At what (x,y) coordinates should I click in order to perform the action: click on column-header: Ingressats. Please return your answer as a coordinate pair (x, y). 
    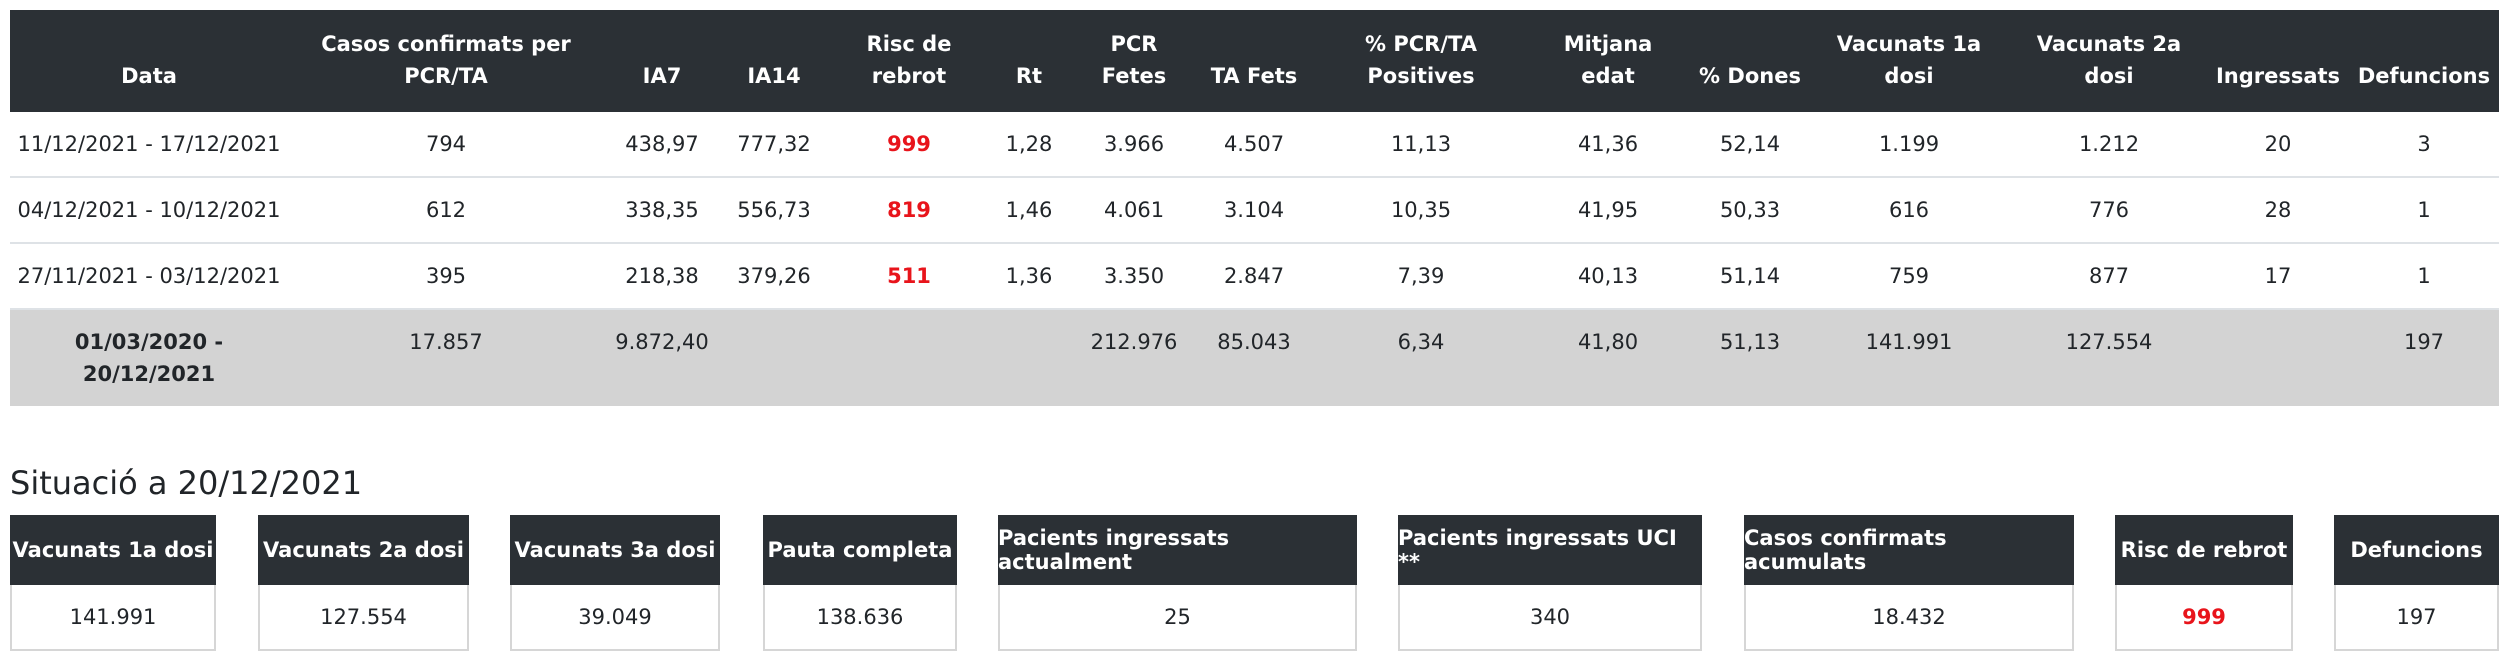
    Looking at the image, I should click on (2278, 76).